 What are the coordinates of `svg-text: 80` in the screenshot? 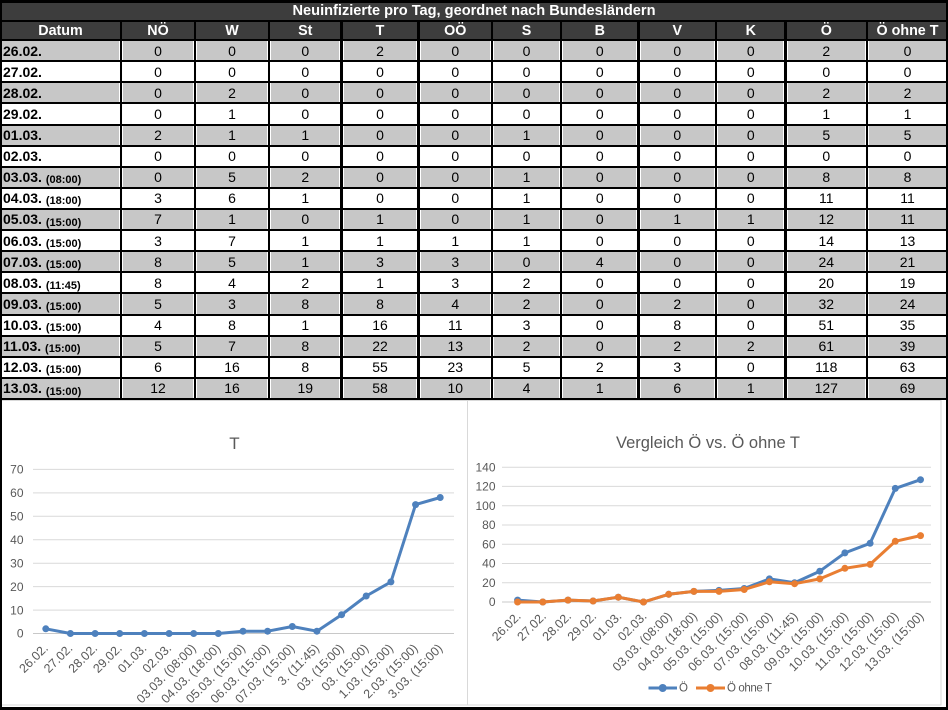 It's located at (489, 525).